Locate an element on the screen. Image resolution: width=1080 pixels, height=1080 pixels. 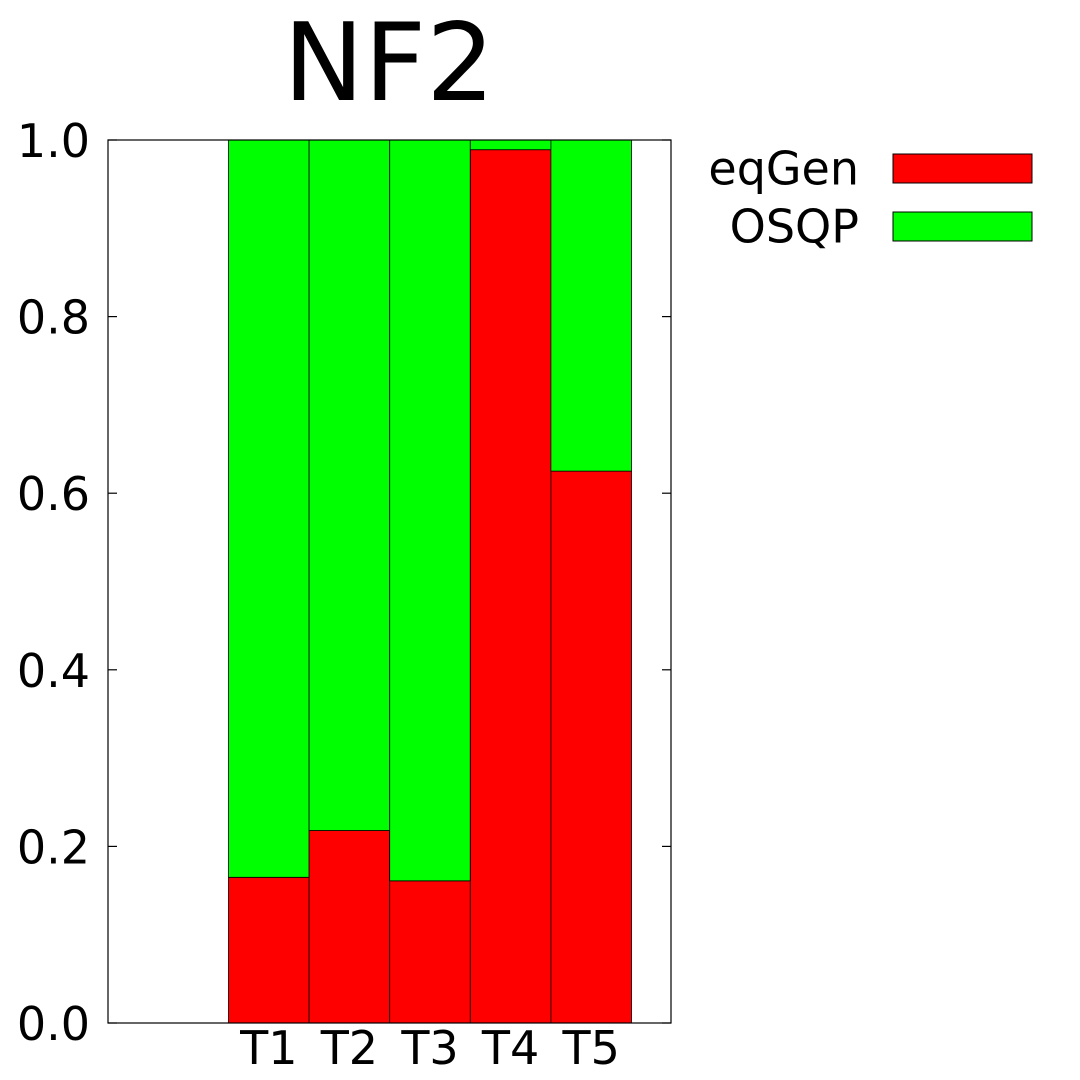
legend-swatch-eqgen is located at coordinates (962, 168).